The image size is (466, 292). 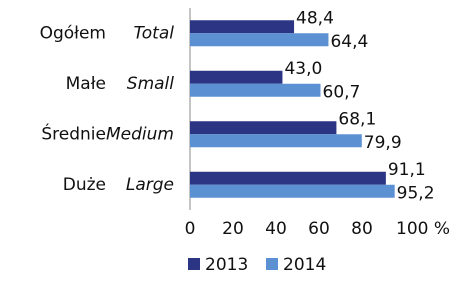 What do you see at coordinates (383, 143) in the screenshot?
I see `value-label: 79,9` at bounding box center [383, 143].